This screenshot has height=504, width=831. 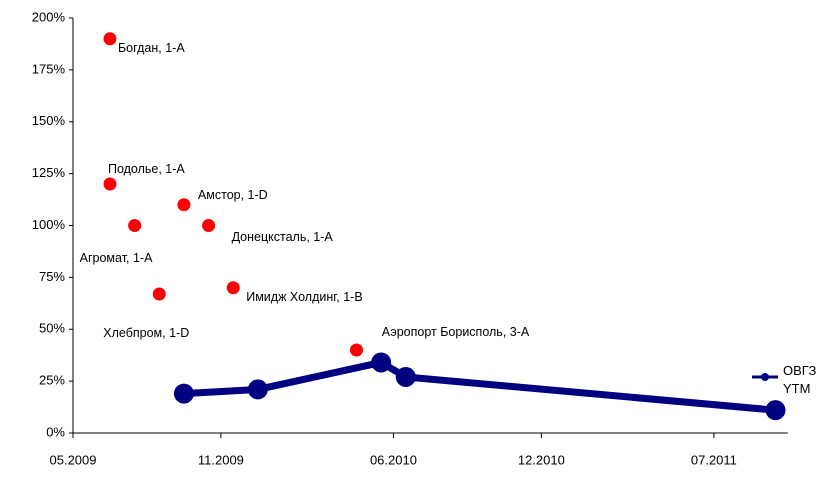 What do you see at coordinates (55, 431) in the screenshot?
I see `y-tick-label: 0%` at bounding box center [55, 431].